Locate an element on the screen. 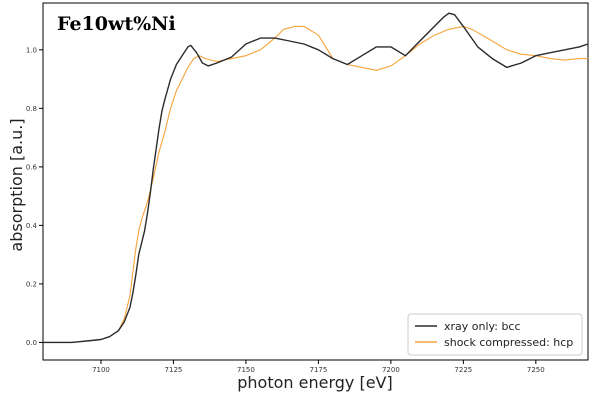 The height and width of the screenshot is (400, 589). x-tick-label: 7150 is located at coordinates (246, 370).